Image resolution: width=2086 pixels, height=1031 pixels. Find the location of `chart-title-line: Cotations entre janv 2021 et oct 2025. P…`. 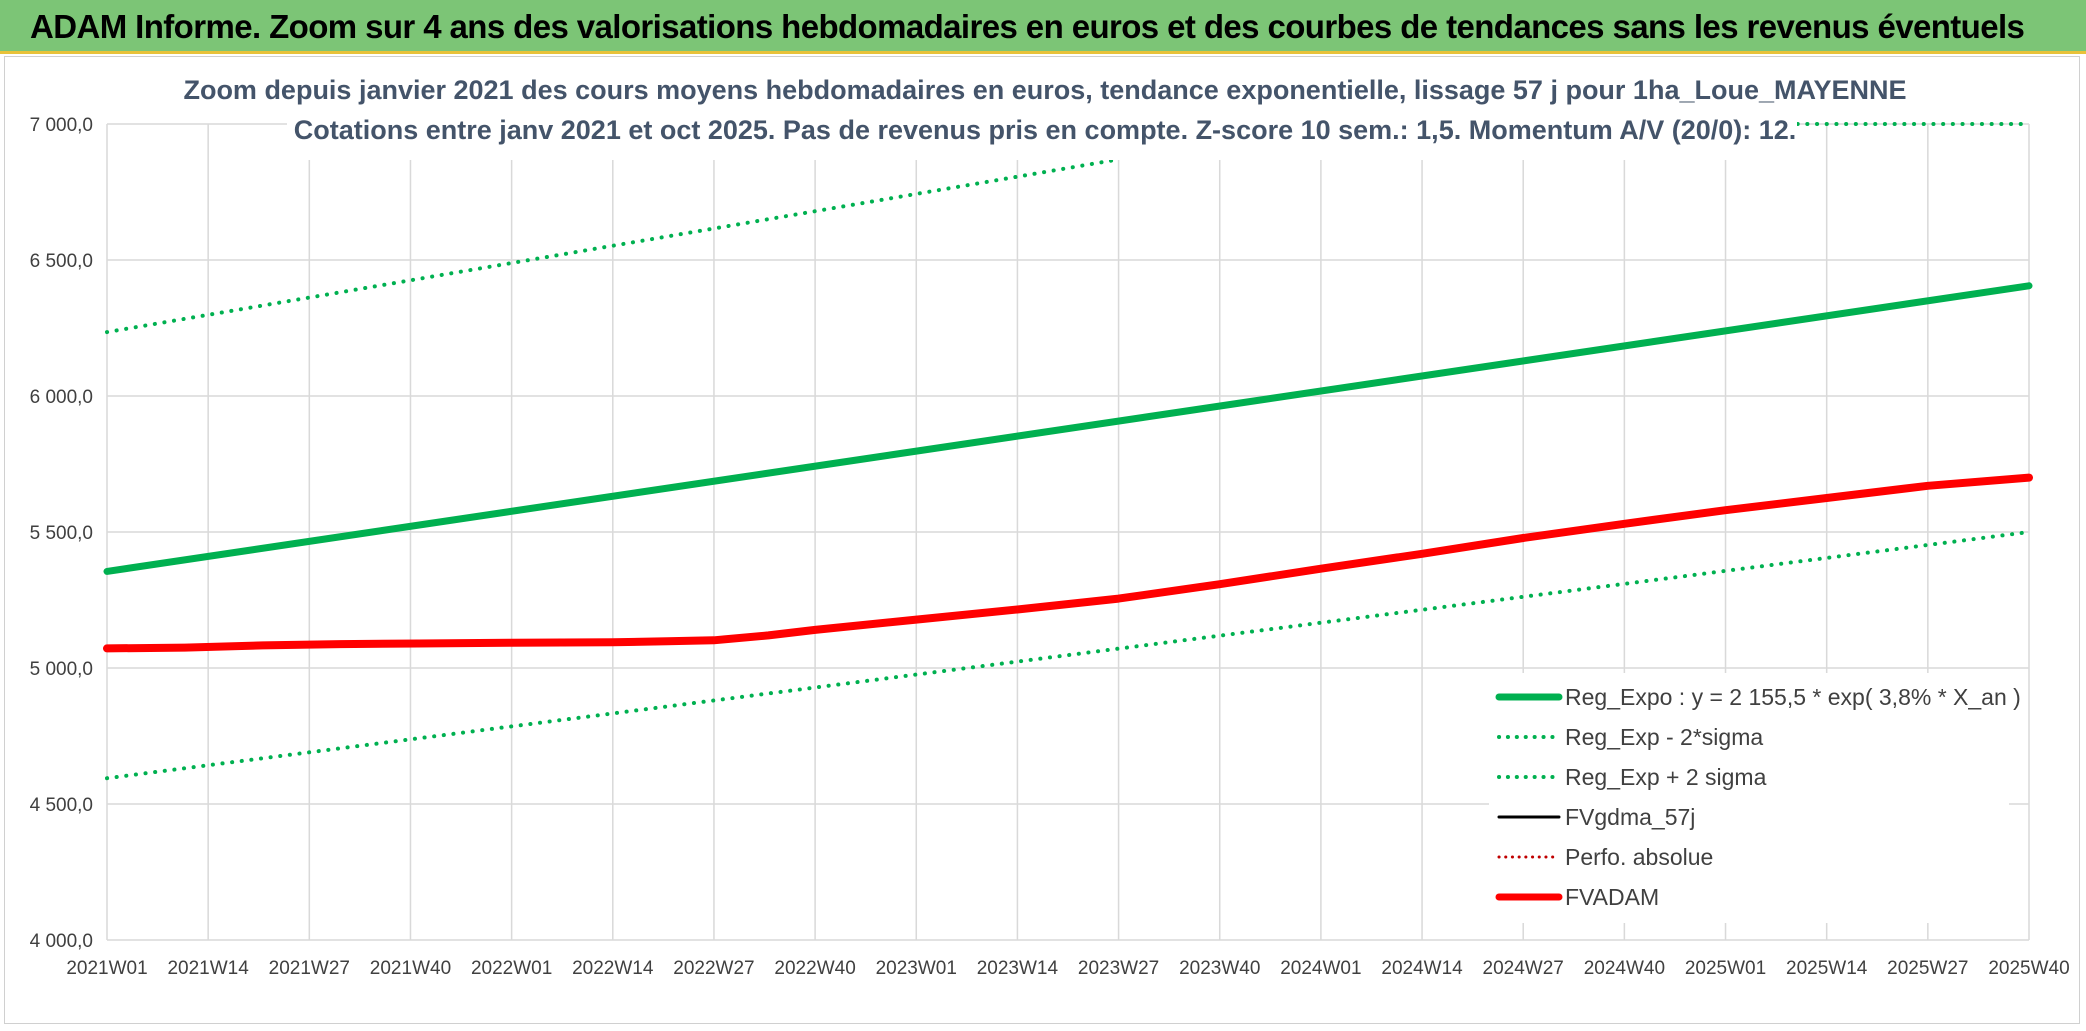

chart-title-line: Cotations entre janv 2021 et oct 2025. P… is located at coordinates (1045, 130).